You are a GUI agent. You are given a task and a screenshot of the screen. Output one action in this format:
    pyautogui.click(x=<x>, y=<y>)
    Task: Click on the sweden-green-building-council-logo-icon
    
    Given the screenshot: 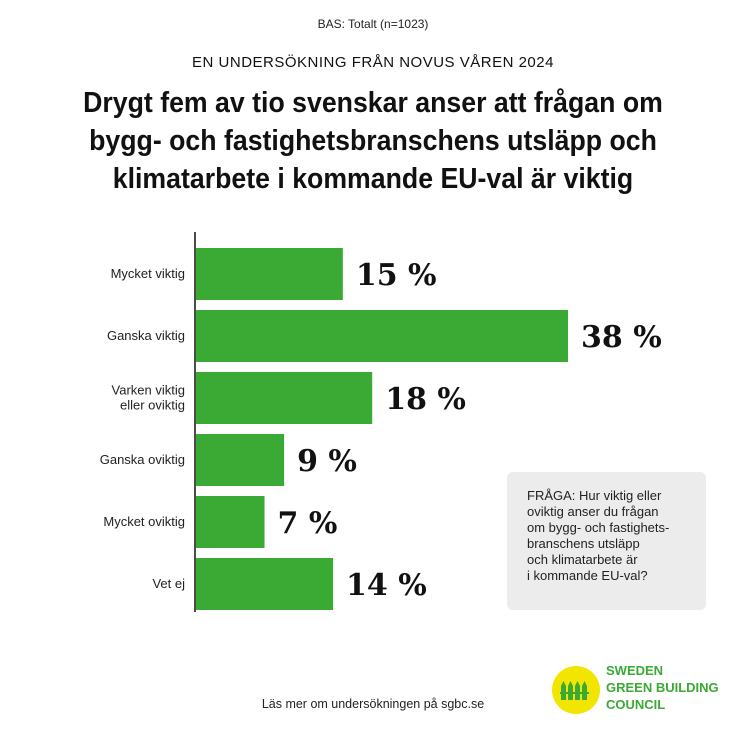 What is the action you would take?
    pyautogui.click(x=576, y=690)
    